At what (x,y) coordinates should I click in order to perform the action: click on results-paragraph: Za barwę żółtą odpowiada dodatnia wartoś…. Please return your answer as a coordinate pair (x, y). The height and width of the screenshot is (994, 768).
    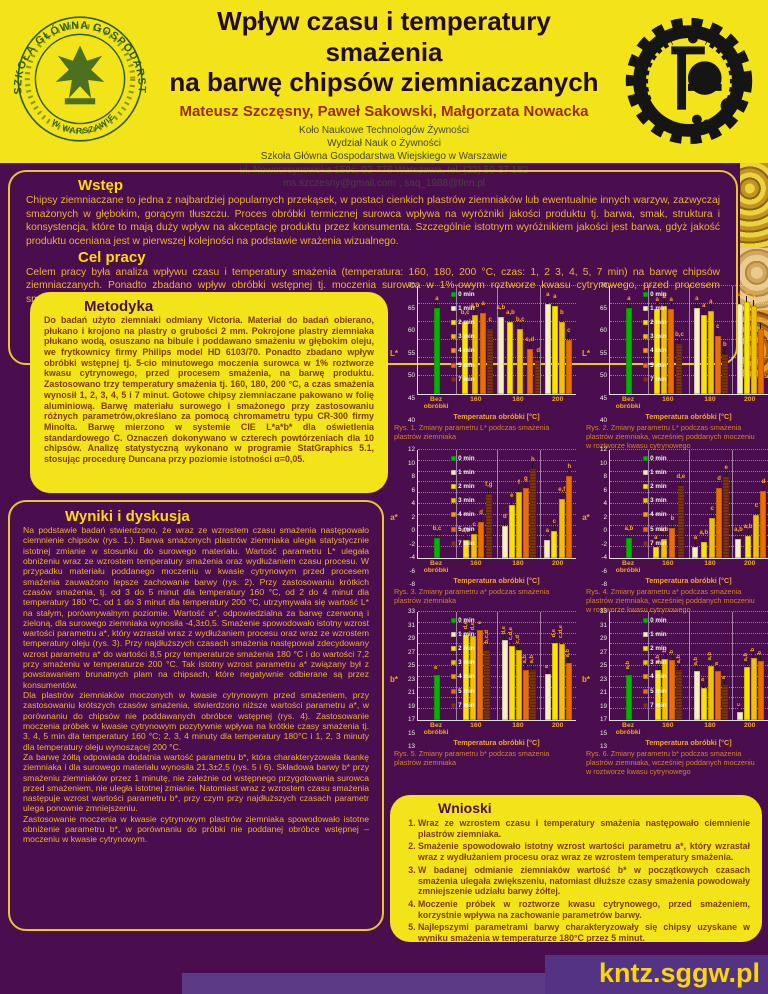
    Looking at the image, I should click on (196, 782).